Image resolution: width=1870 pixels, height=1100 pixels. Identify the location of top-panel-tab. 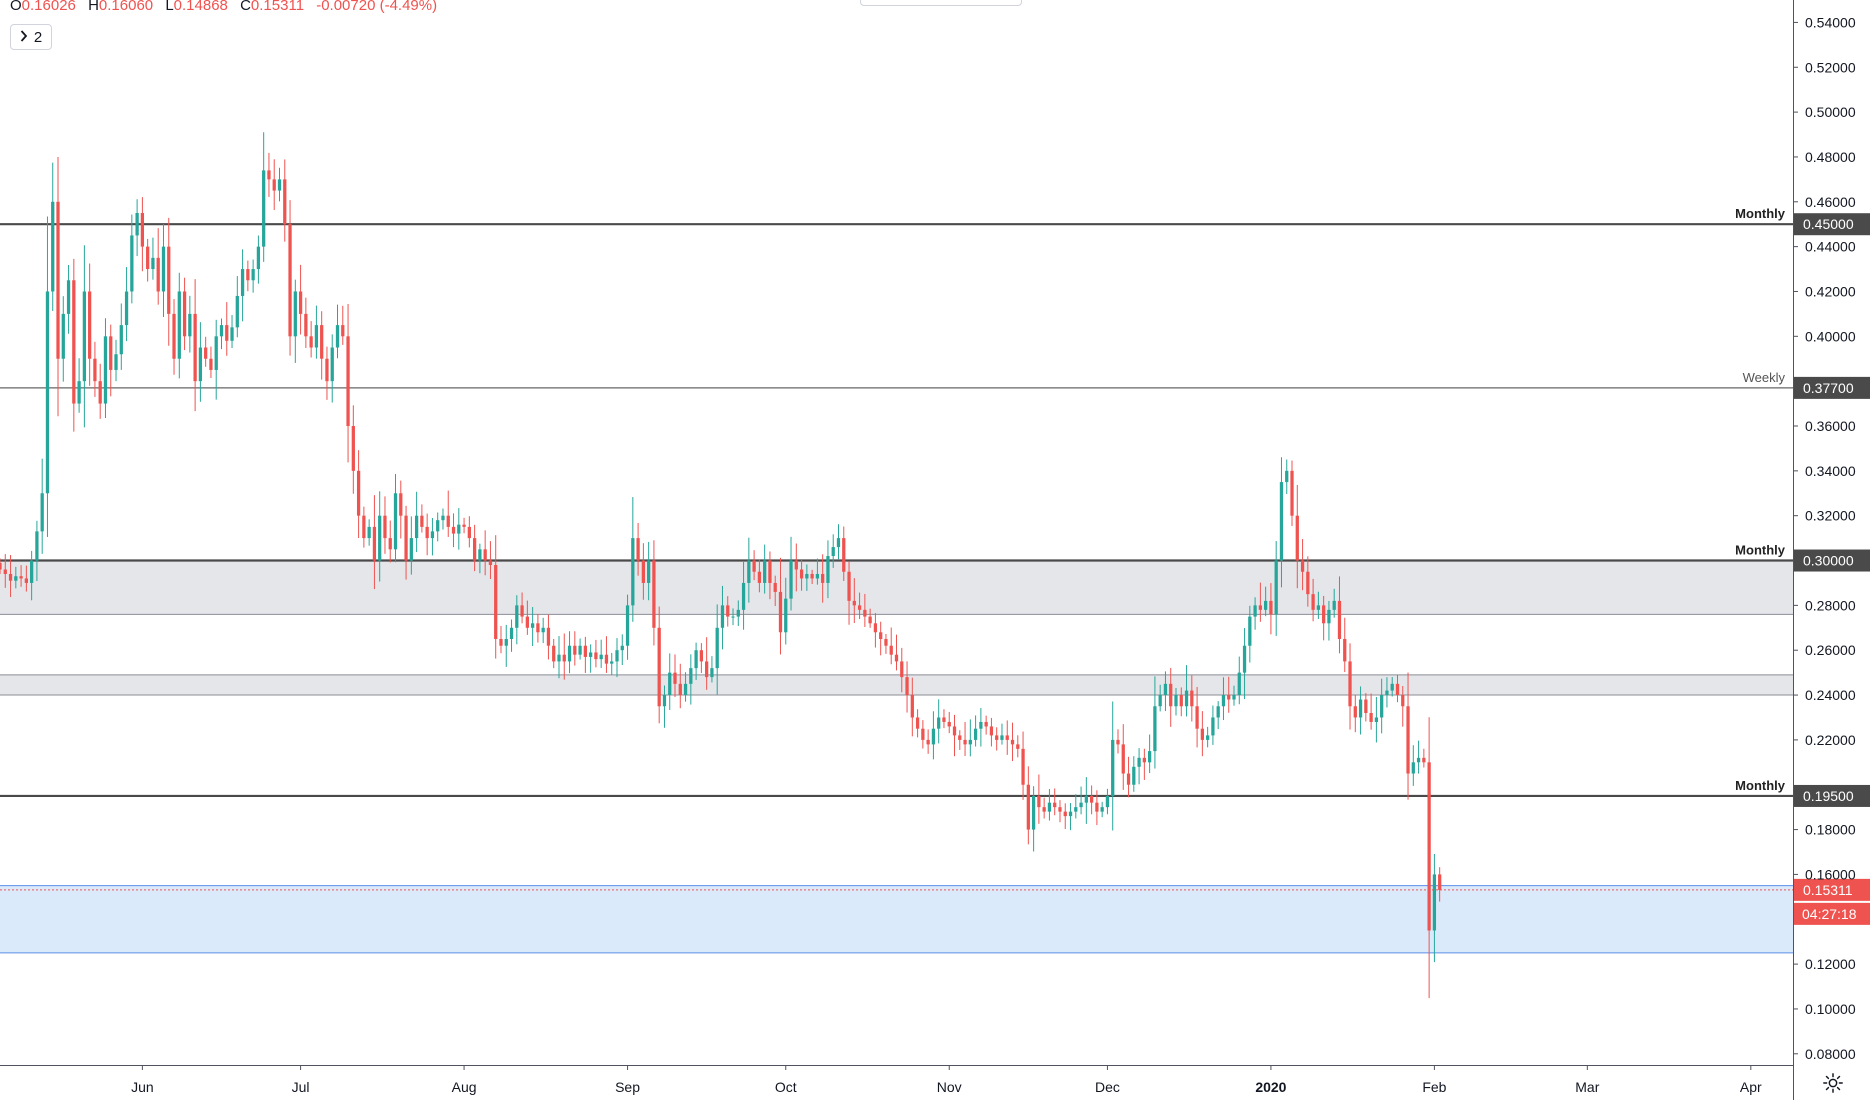
(941, 3).